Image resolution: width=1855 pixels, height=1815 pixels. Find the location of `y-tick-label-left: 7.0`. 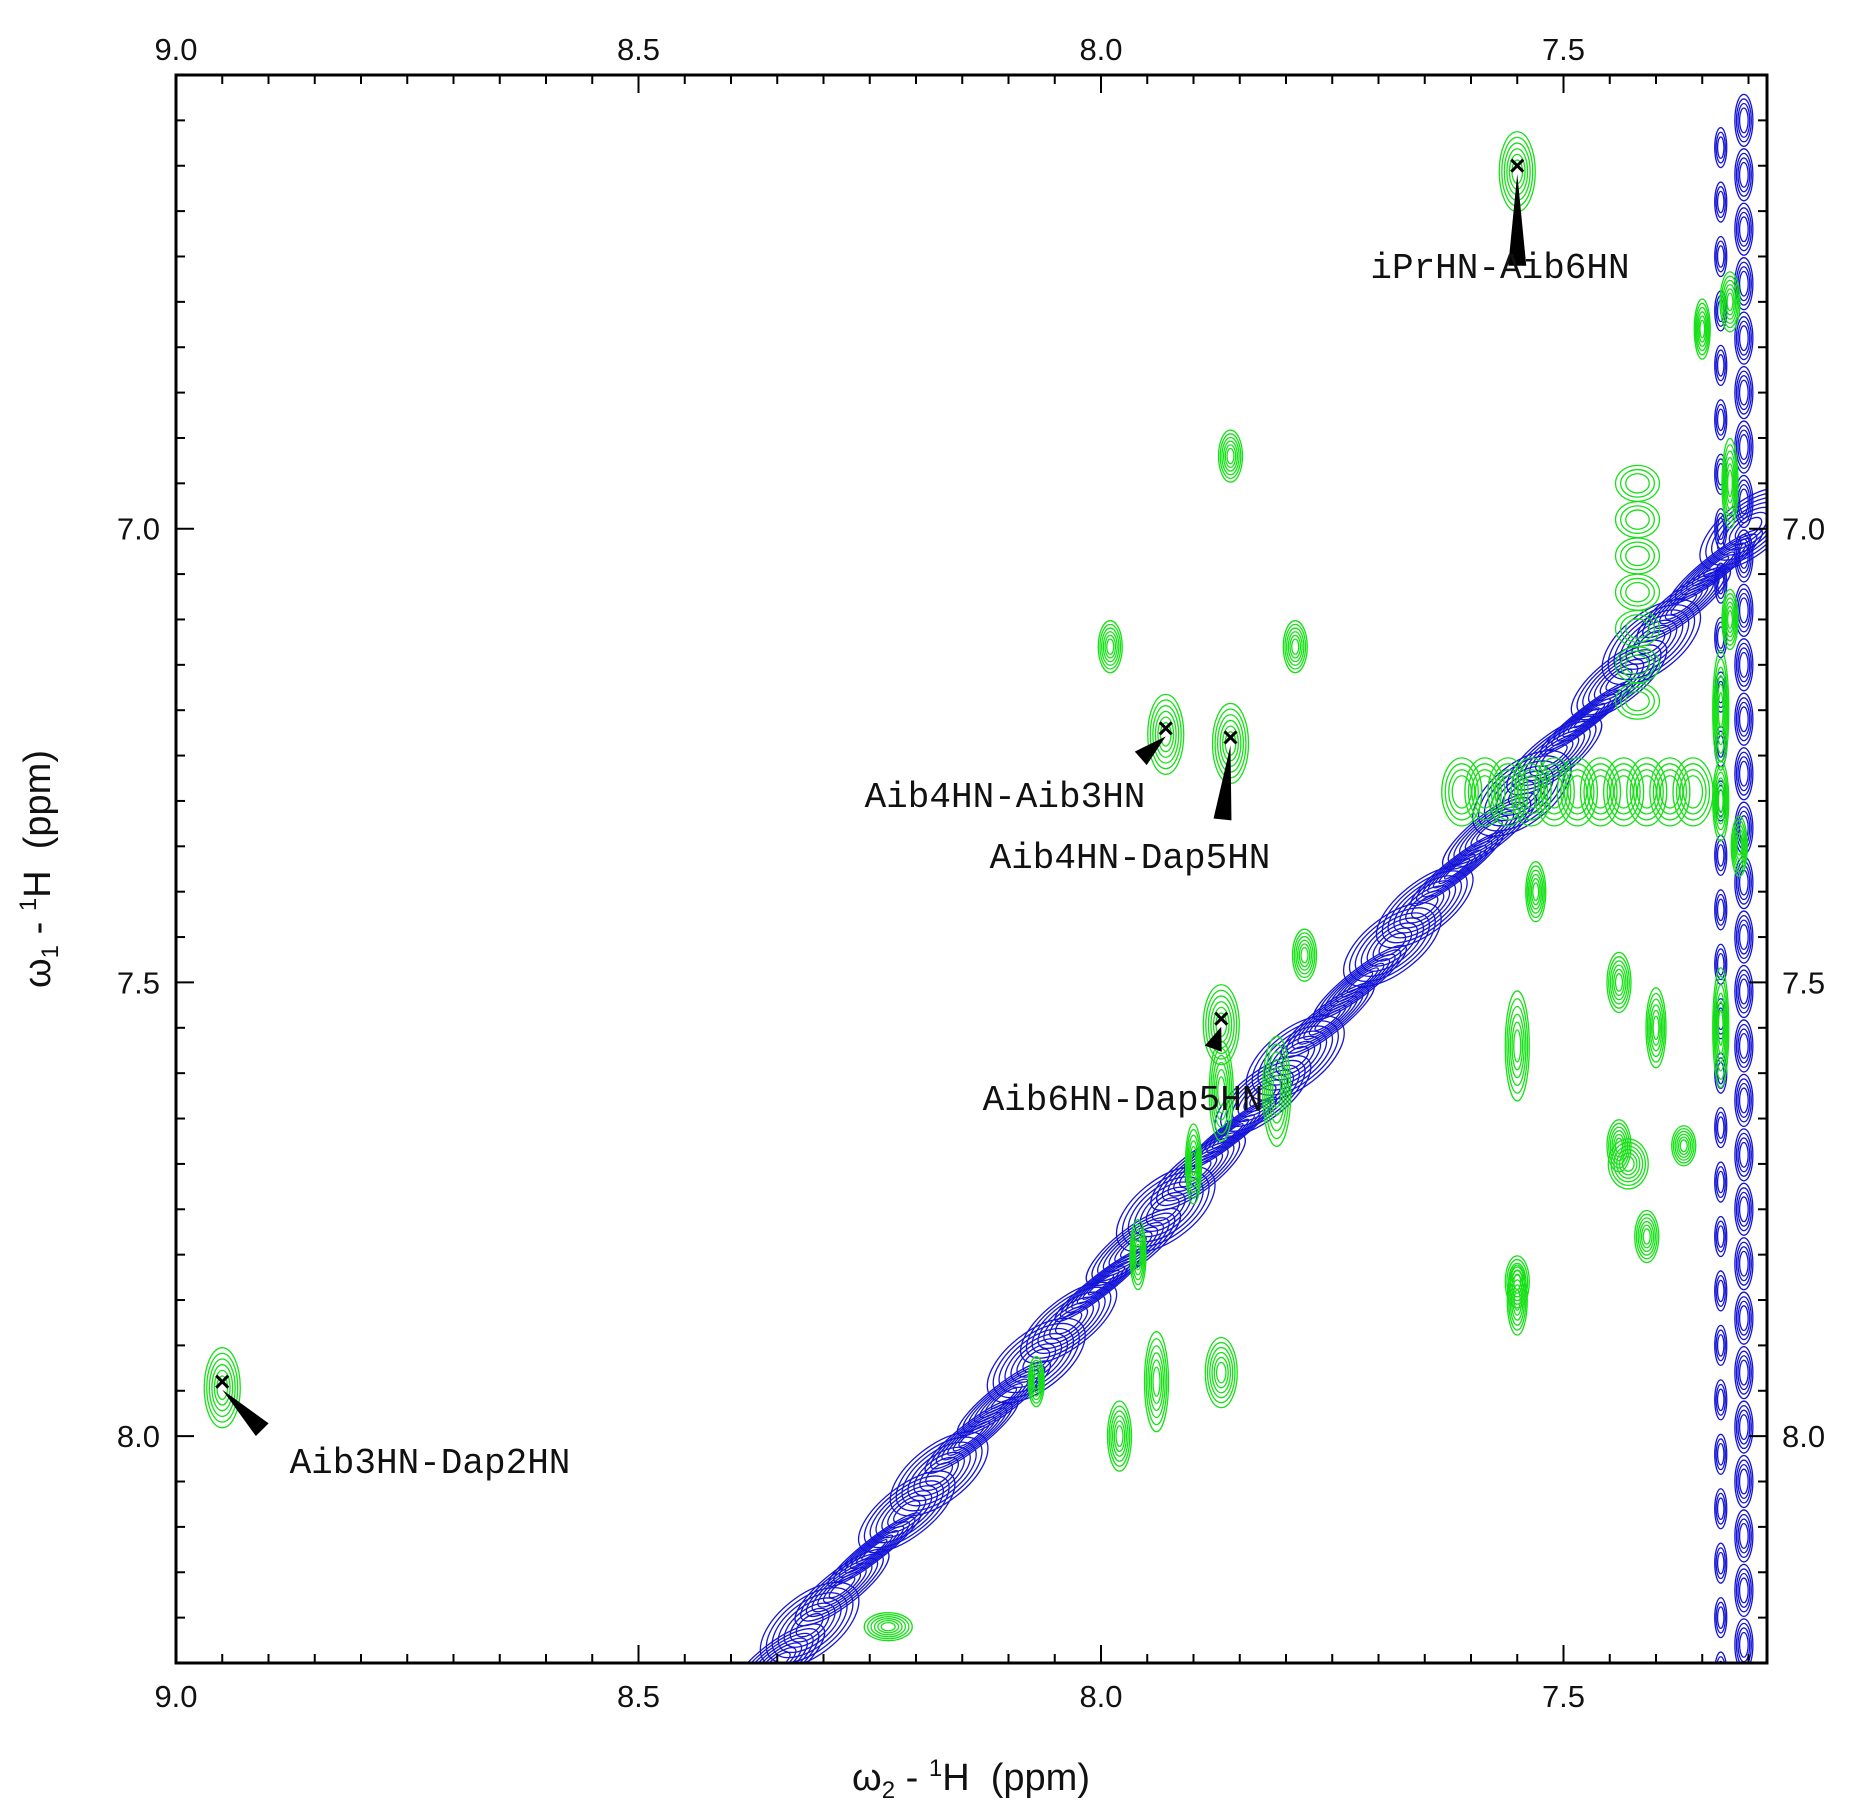

y-tick-label-left: 7.0 is located at coordinates (138, 529).